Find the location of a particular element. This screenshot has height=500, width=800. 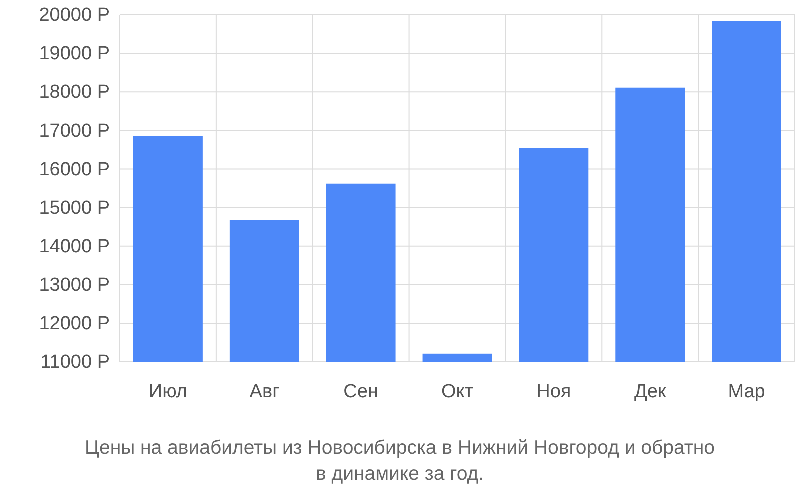

y-tick-label: 20000 Р is located at coordinates (74, 15).